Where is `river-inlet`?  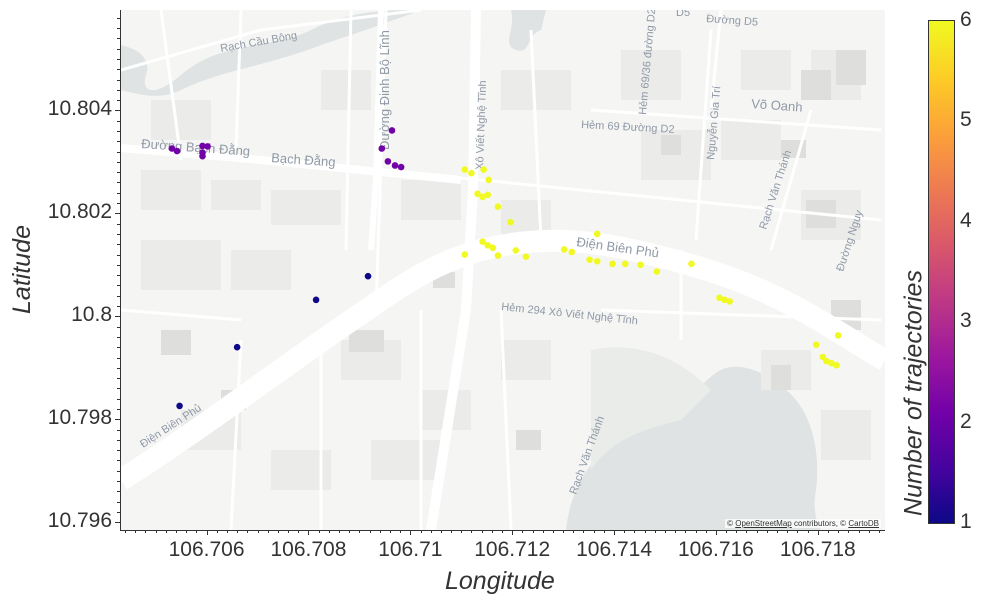 river-inlet is located at coordinates (527, 30).